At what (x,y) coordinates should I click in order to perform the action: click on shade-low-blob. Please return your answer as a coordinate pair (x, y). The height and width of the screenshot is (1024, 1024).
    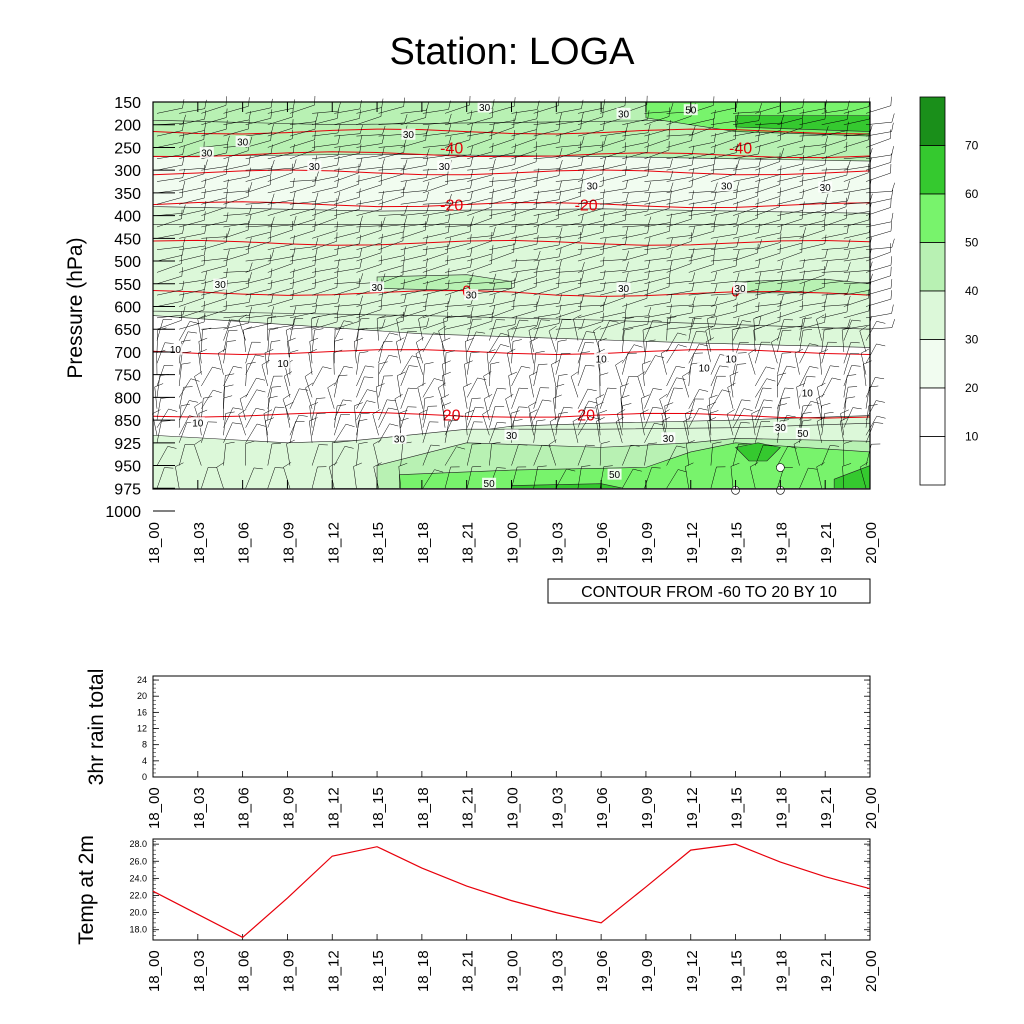
    Looking at the image, I should click on (757, 452).